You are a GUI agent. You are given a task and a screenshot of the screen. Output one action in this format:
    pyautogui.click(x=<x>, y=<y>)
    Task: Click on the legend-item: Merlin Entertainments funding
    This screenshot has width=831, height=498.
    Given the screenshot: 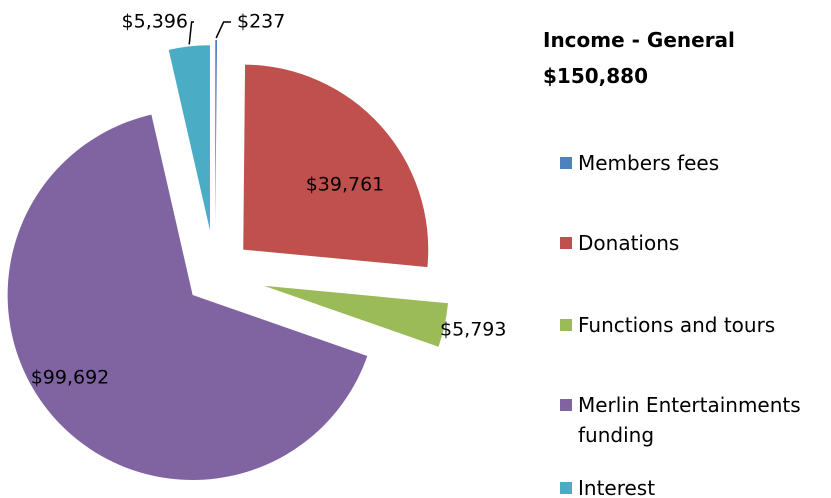 What is the action you would take?
    pyautogui.click(x=693, y=420)
    